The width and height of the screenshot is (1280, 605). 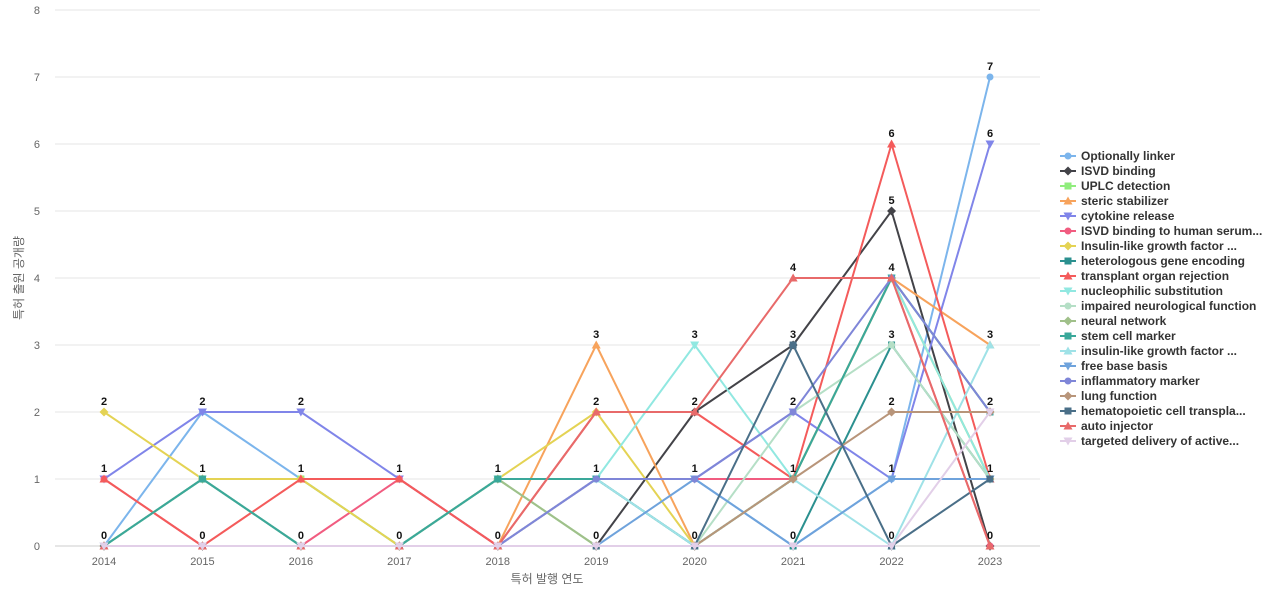 What do you see at coordinates (793, 562) in the screenshot?
I see `x-tick-label: 2021` at bounding box center [793, 562].